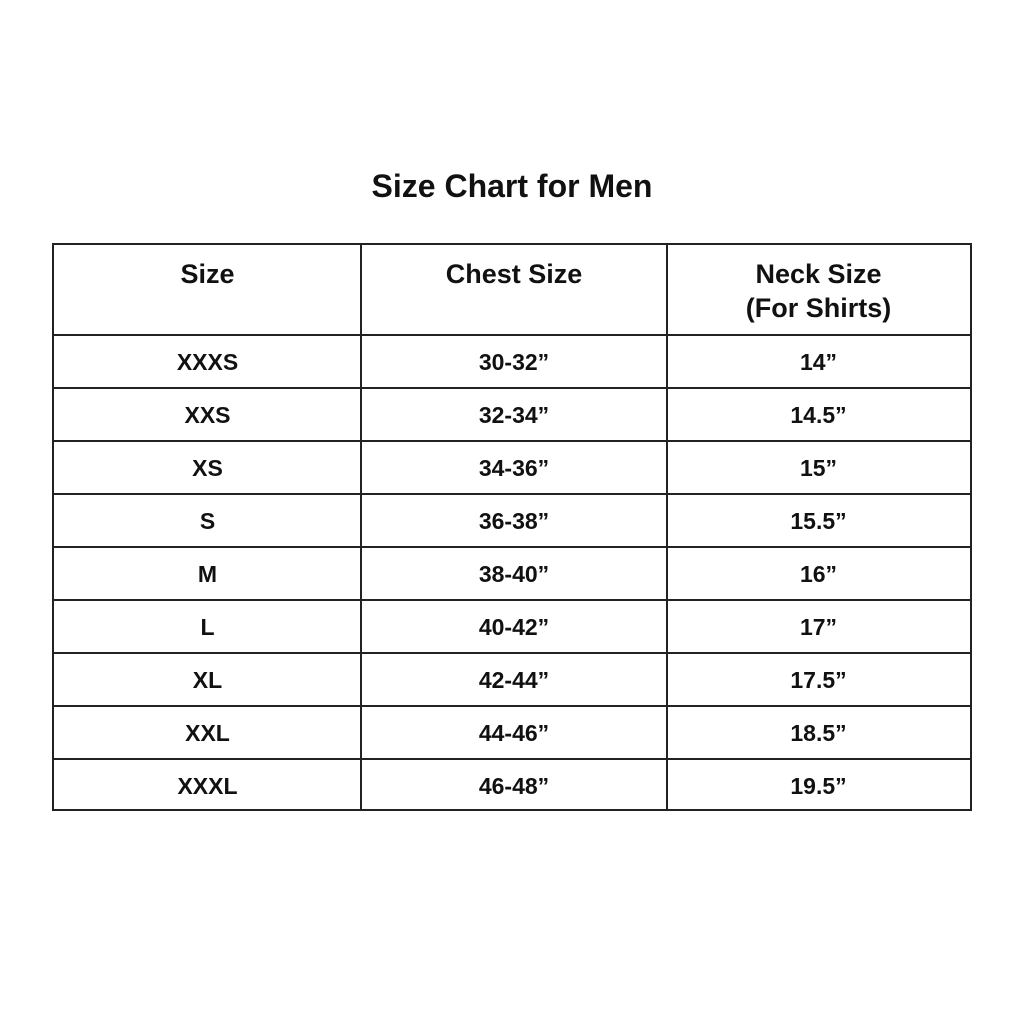  What do you see at coordinates (207, 414) in the screenshot?
I see `body-cell: XXS` at bounding box center [207, 414].